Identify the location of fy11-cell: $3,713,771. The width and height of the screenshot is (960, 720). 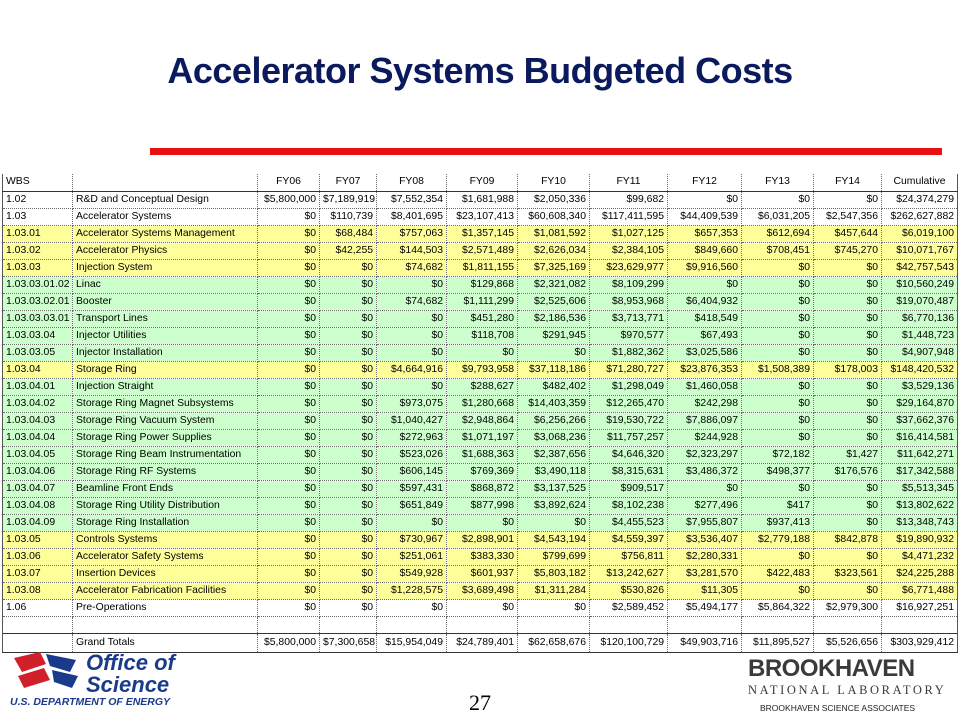
(628, 319).